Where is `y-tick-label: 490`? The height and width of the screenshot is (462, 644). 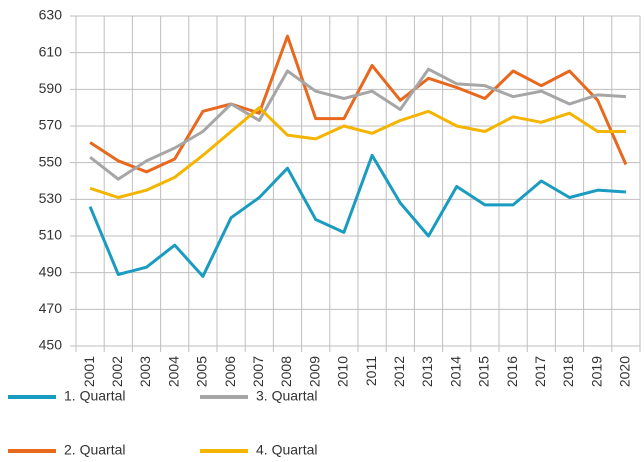
y-tick-label: 490 is located at coordinates (51, 271).